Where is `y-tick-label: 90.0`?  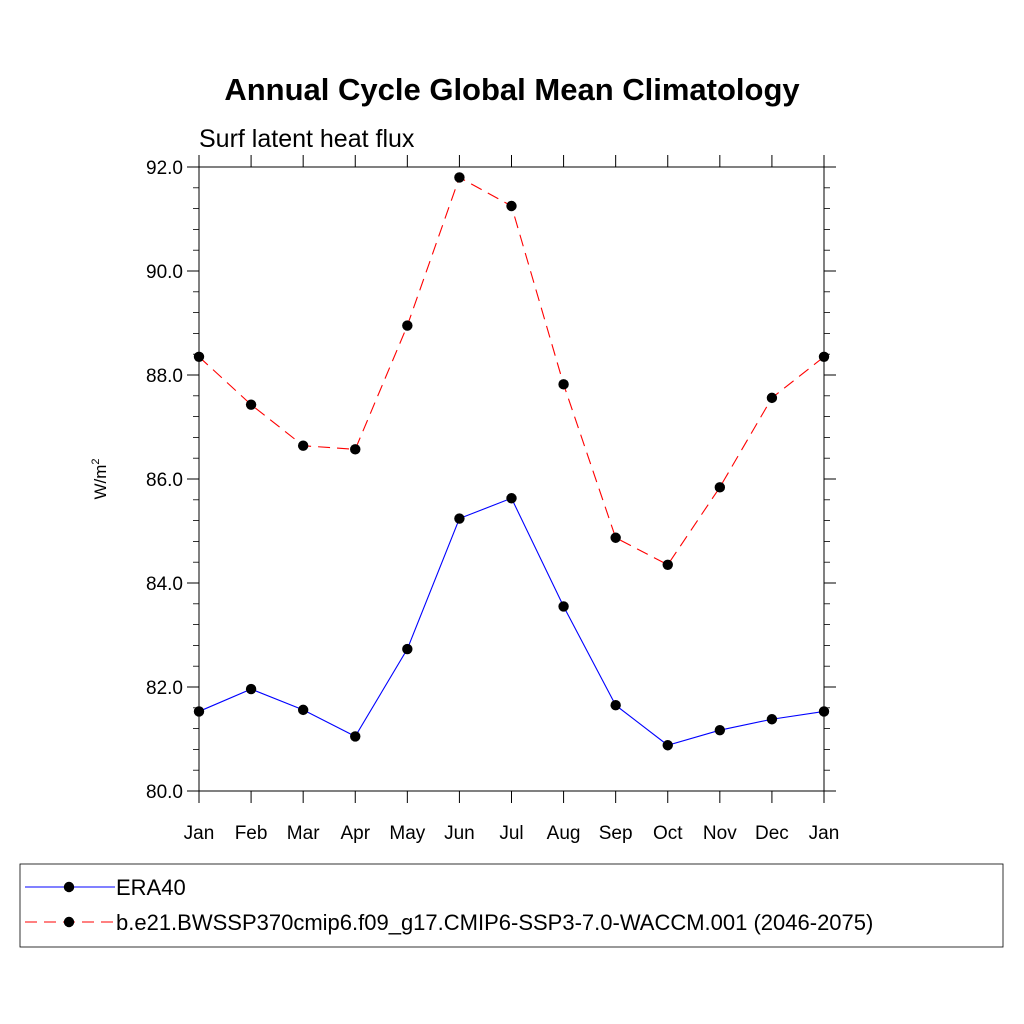 y-tick-label: 90.0 is located at coordinates (164, 272).